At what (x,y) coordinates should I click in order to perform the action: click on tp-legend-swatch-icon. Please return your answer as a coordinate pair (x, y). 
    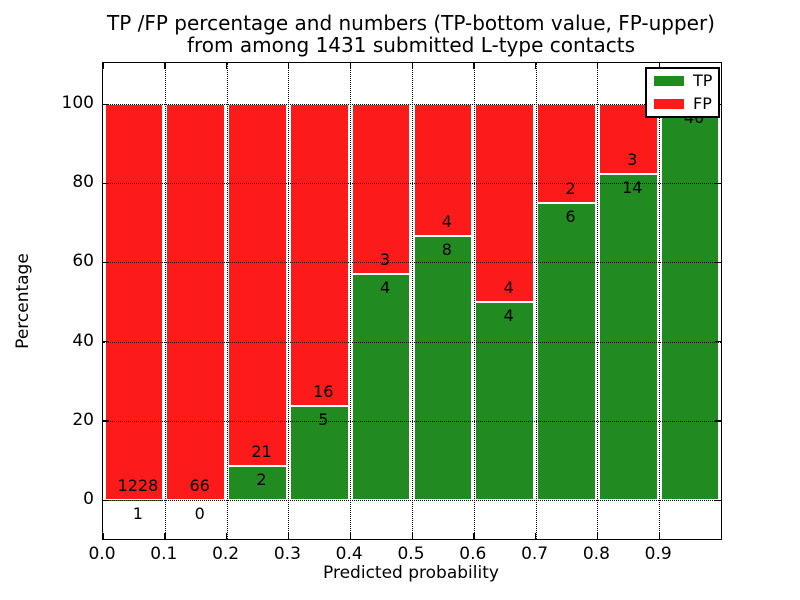
    Looking at the image, I should click on (669, 81).